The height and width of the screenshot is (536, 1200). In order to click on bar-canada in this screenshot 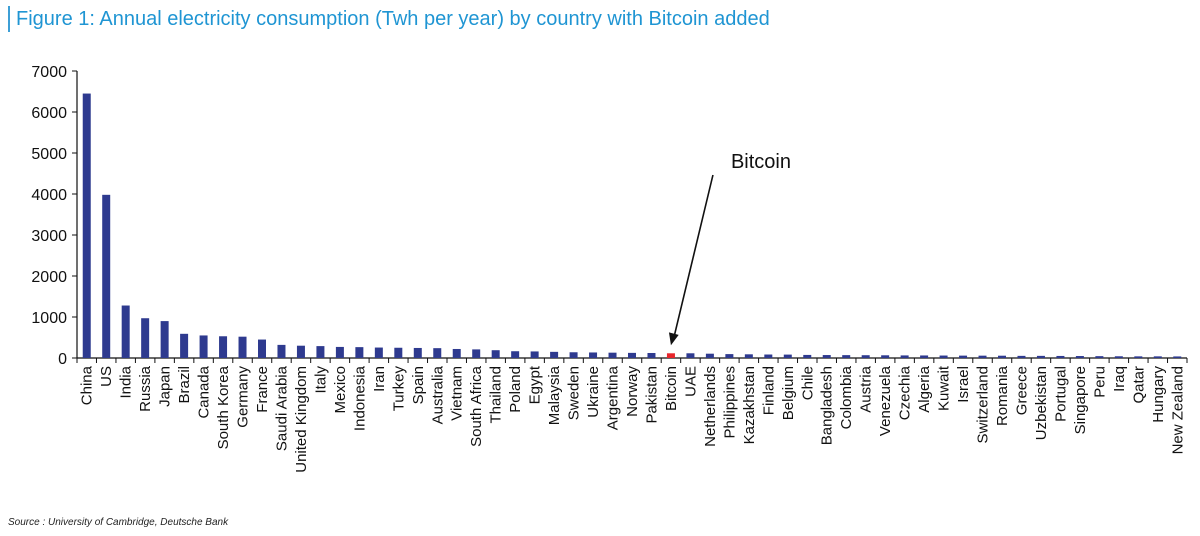, I will do `click(203, 346)`.